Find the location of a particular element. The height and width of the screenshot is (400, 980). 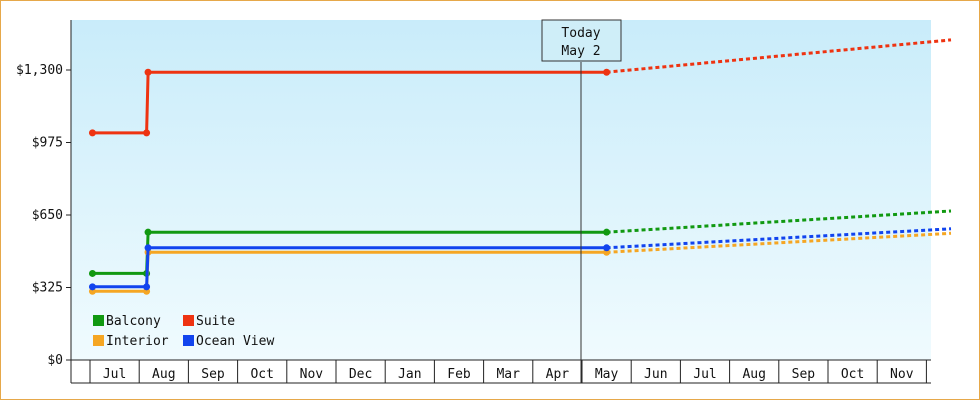

y-tick-label: $650 is located at coordinates (47, 215).